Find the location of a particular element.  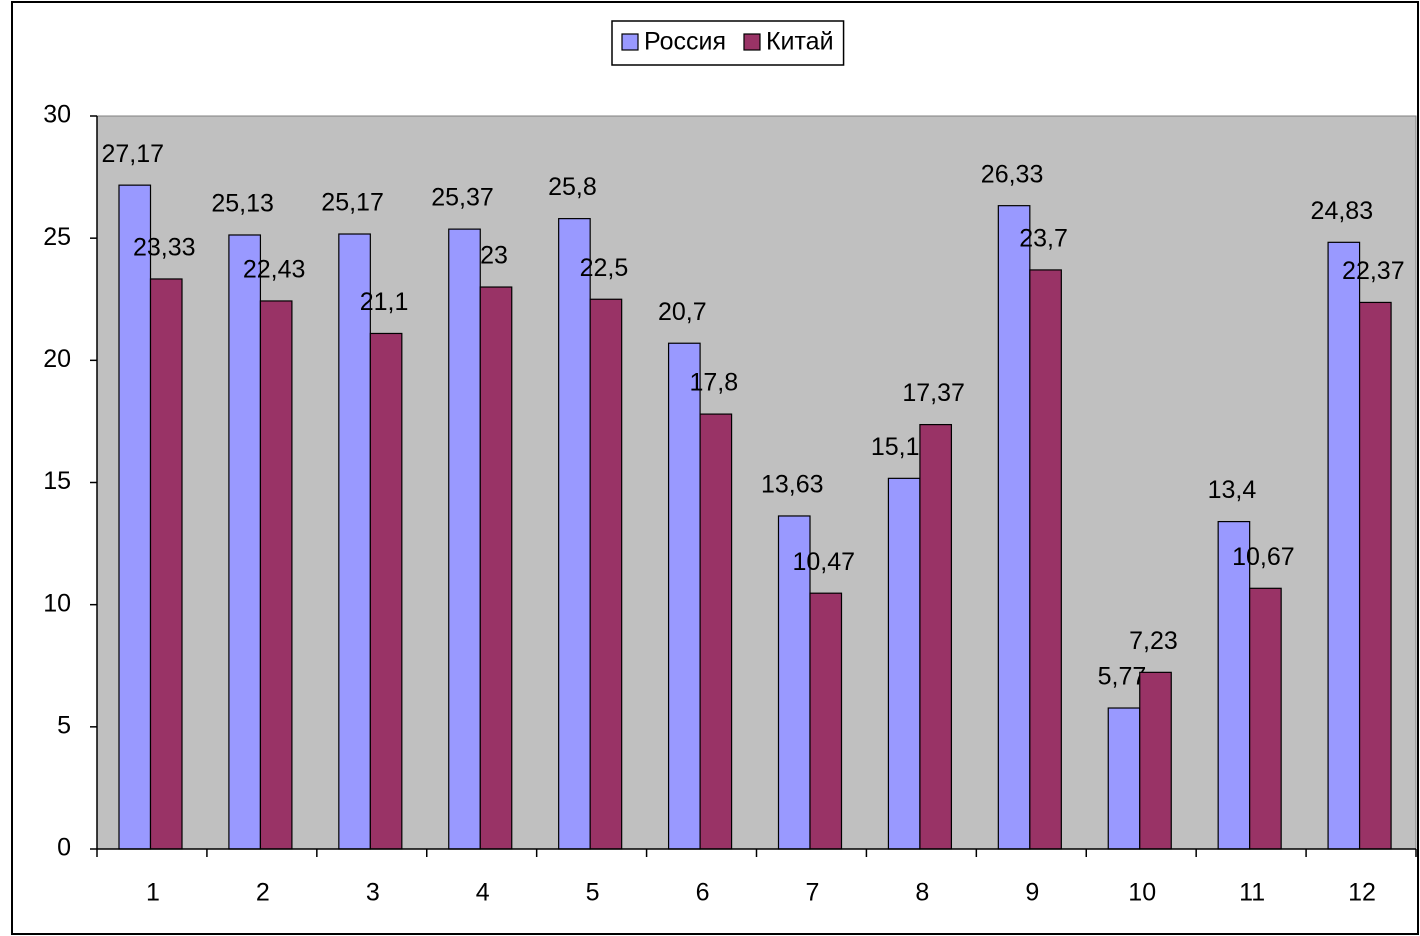

data-label: 25,17 is located at coordinates (352, 203).